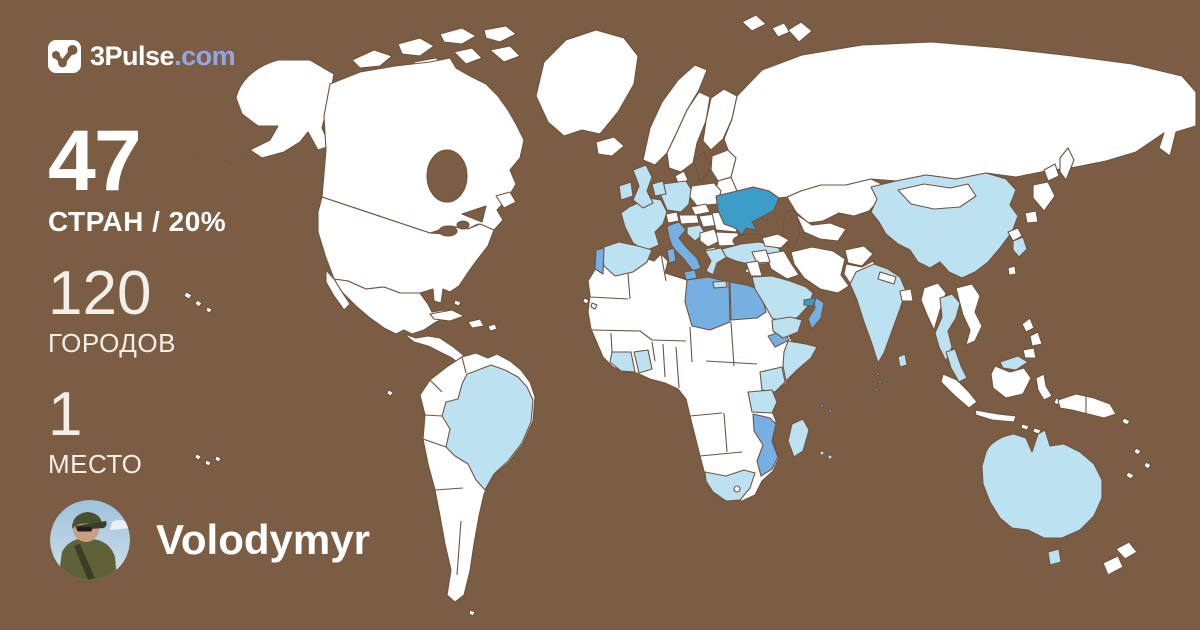 The image size is (1200, 630). I want to click on countries-count: 47, so click(95, 161).